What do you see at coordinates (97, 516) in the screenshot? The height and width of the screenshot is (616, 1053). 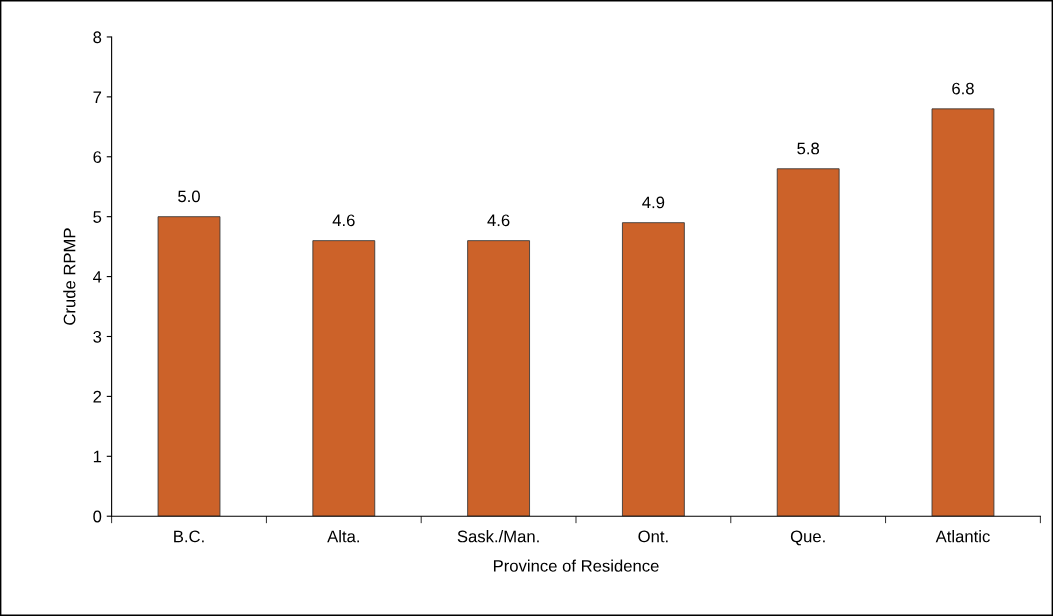 I see `y-tick-label: 0` at bounding box center [97, 516].